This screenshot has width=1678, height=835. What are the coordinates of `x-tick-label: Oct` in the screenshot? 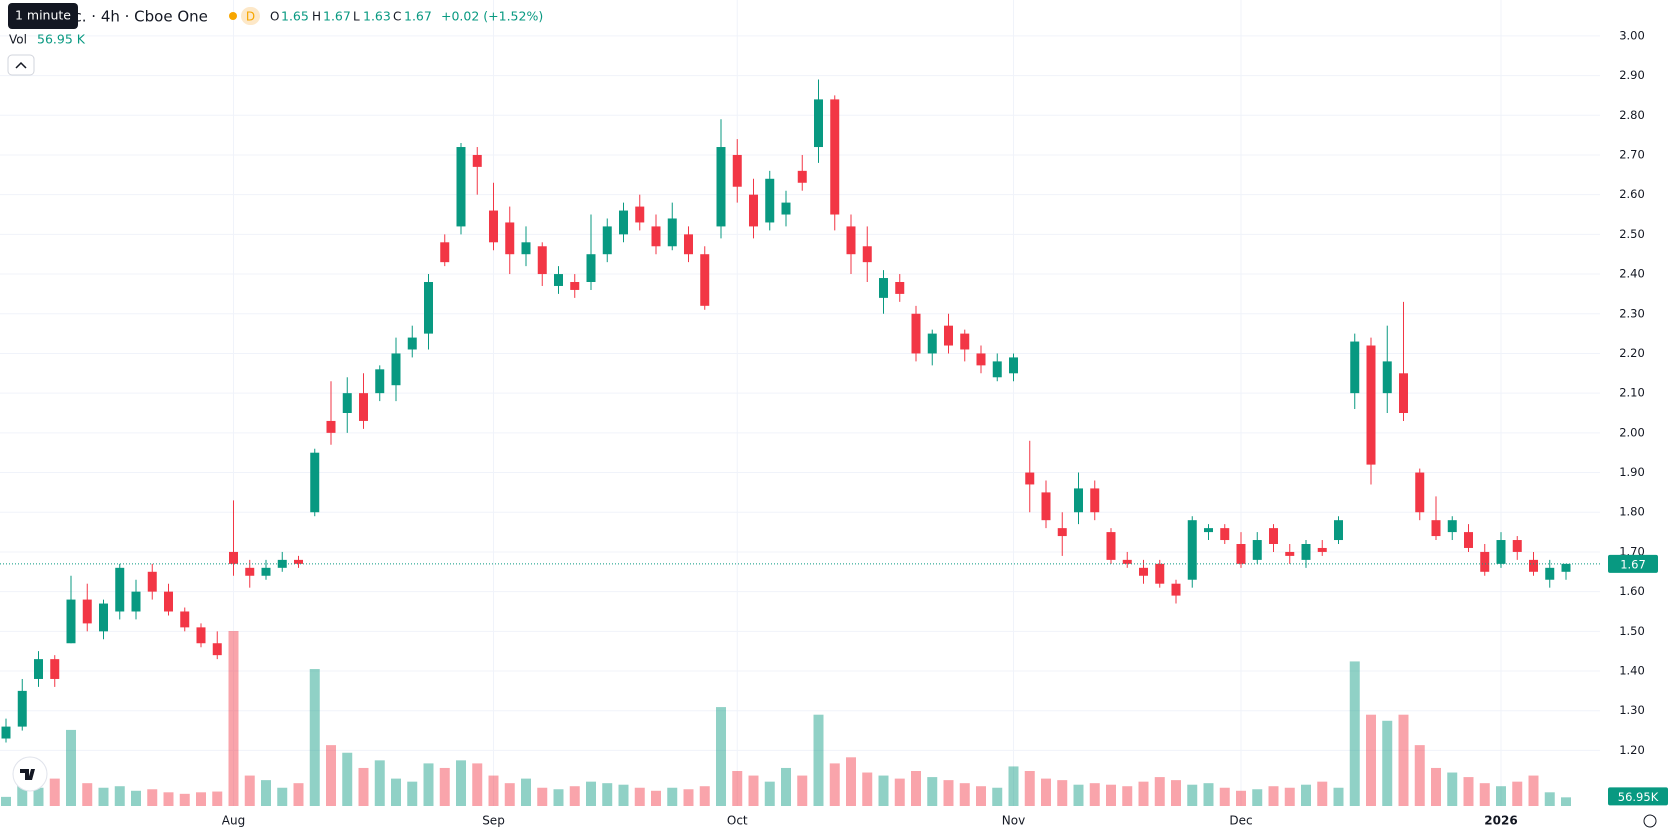 It's located at (737, 821).